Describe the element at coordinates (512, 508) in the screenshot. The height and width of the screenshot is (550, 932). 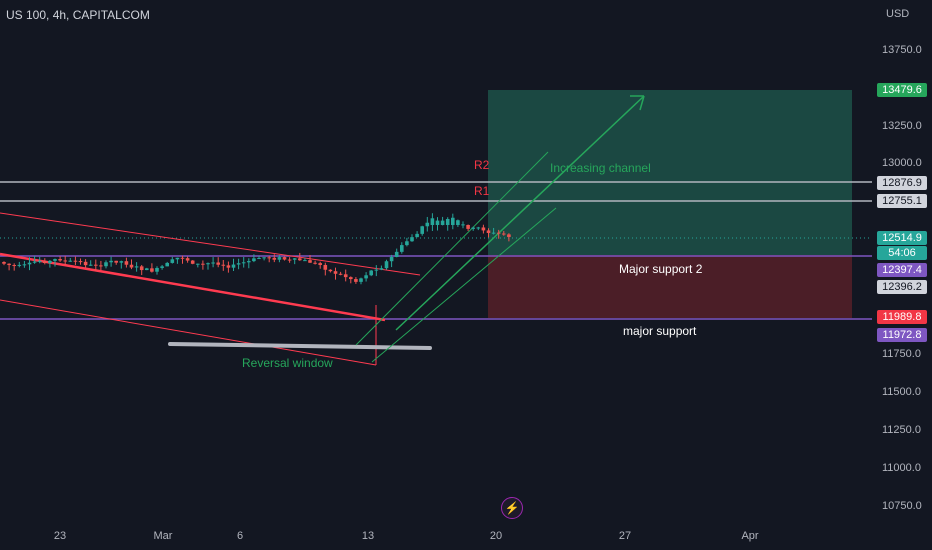
I see `flash-icon: ⚡` at that location.